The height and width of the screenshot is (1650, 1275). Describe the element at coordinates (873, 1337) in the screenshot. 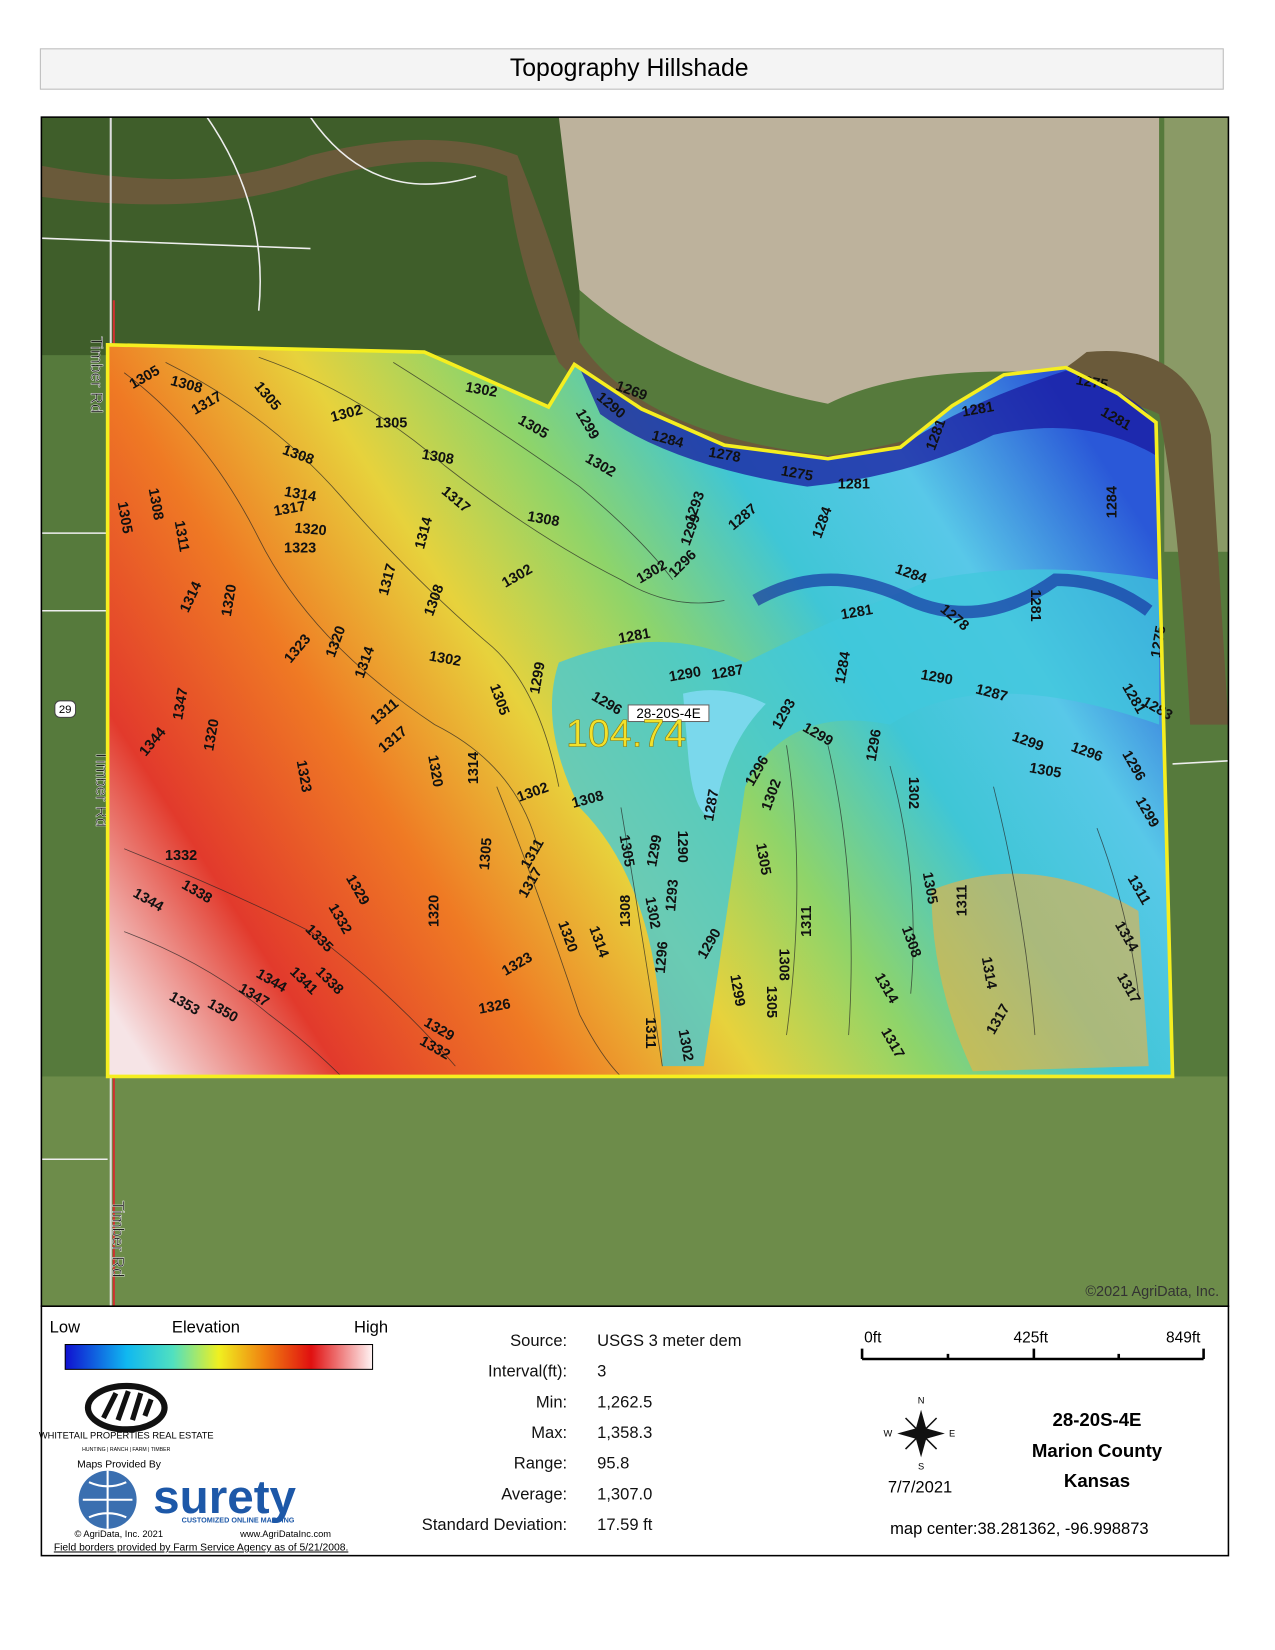

I see `scale-label: 0ft` at that location.